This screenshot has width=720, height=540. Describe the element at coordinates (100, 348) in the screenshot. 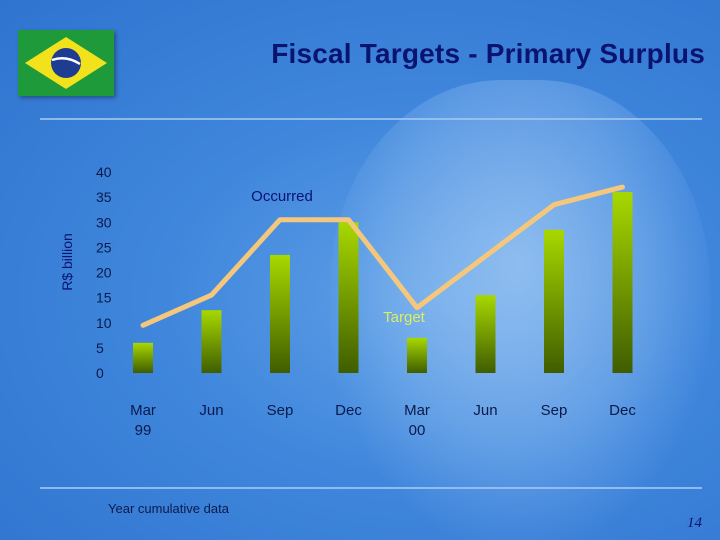

I see `y-tick-label: 5` at that location.